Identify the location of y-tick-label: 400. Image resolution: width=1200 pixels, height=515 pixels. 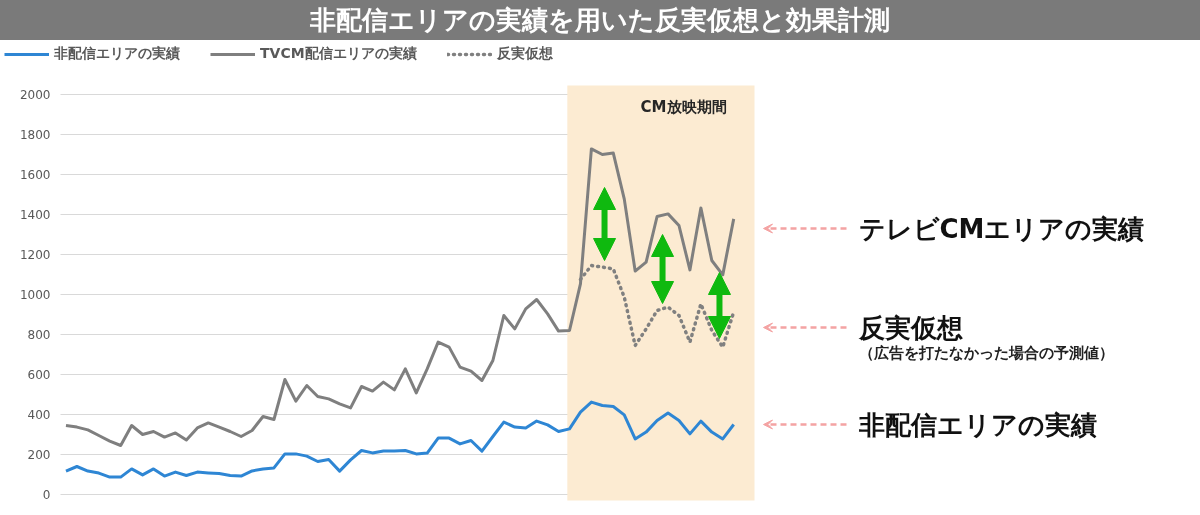
(39, 415).